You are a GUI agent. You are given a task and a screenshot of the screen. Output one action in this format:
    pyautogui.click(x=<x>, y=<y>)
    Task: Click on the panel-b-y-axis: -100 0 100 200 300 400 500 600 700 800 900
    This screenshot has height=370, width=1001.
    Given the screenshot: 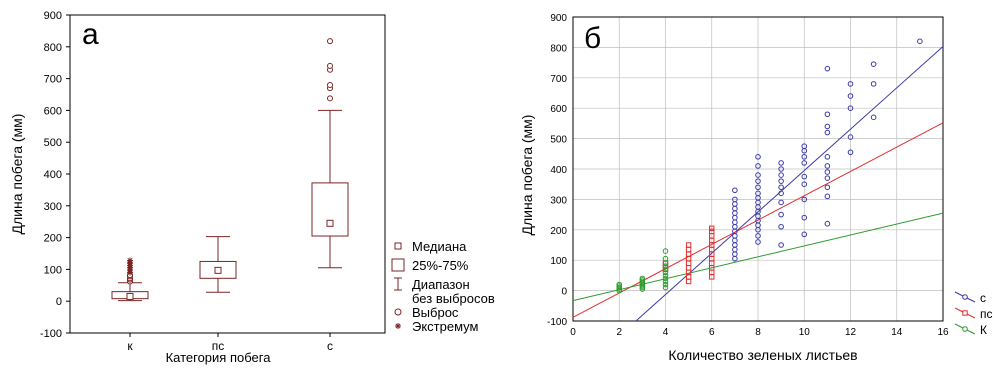 What is the action you would take?
    pyautogui.click(x=557, y=170)
    